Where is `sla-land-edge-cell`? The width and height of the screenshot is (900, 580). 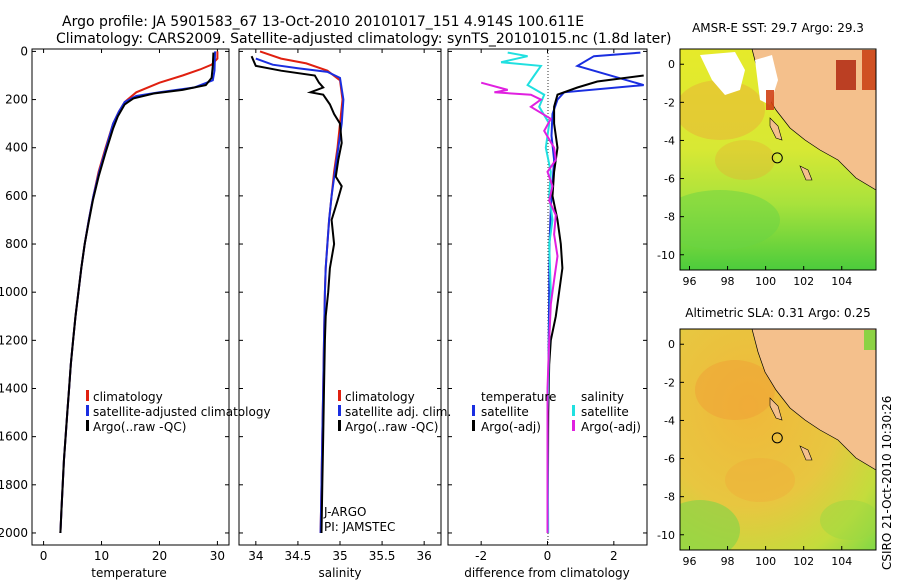
sla-land-edge-cell is located at coordinates (870, 340).